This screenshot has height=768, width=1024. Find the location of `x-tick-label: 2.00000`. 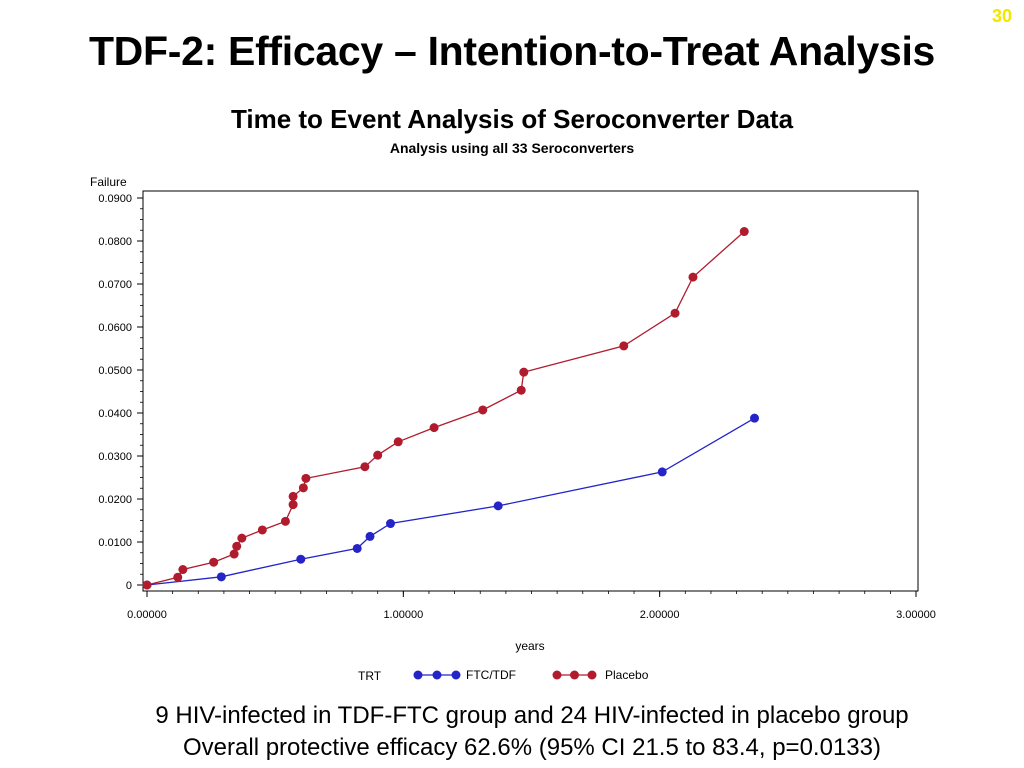

x-tick-label: 2.00000 is located at coordinates (660, 615).